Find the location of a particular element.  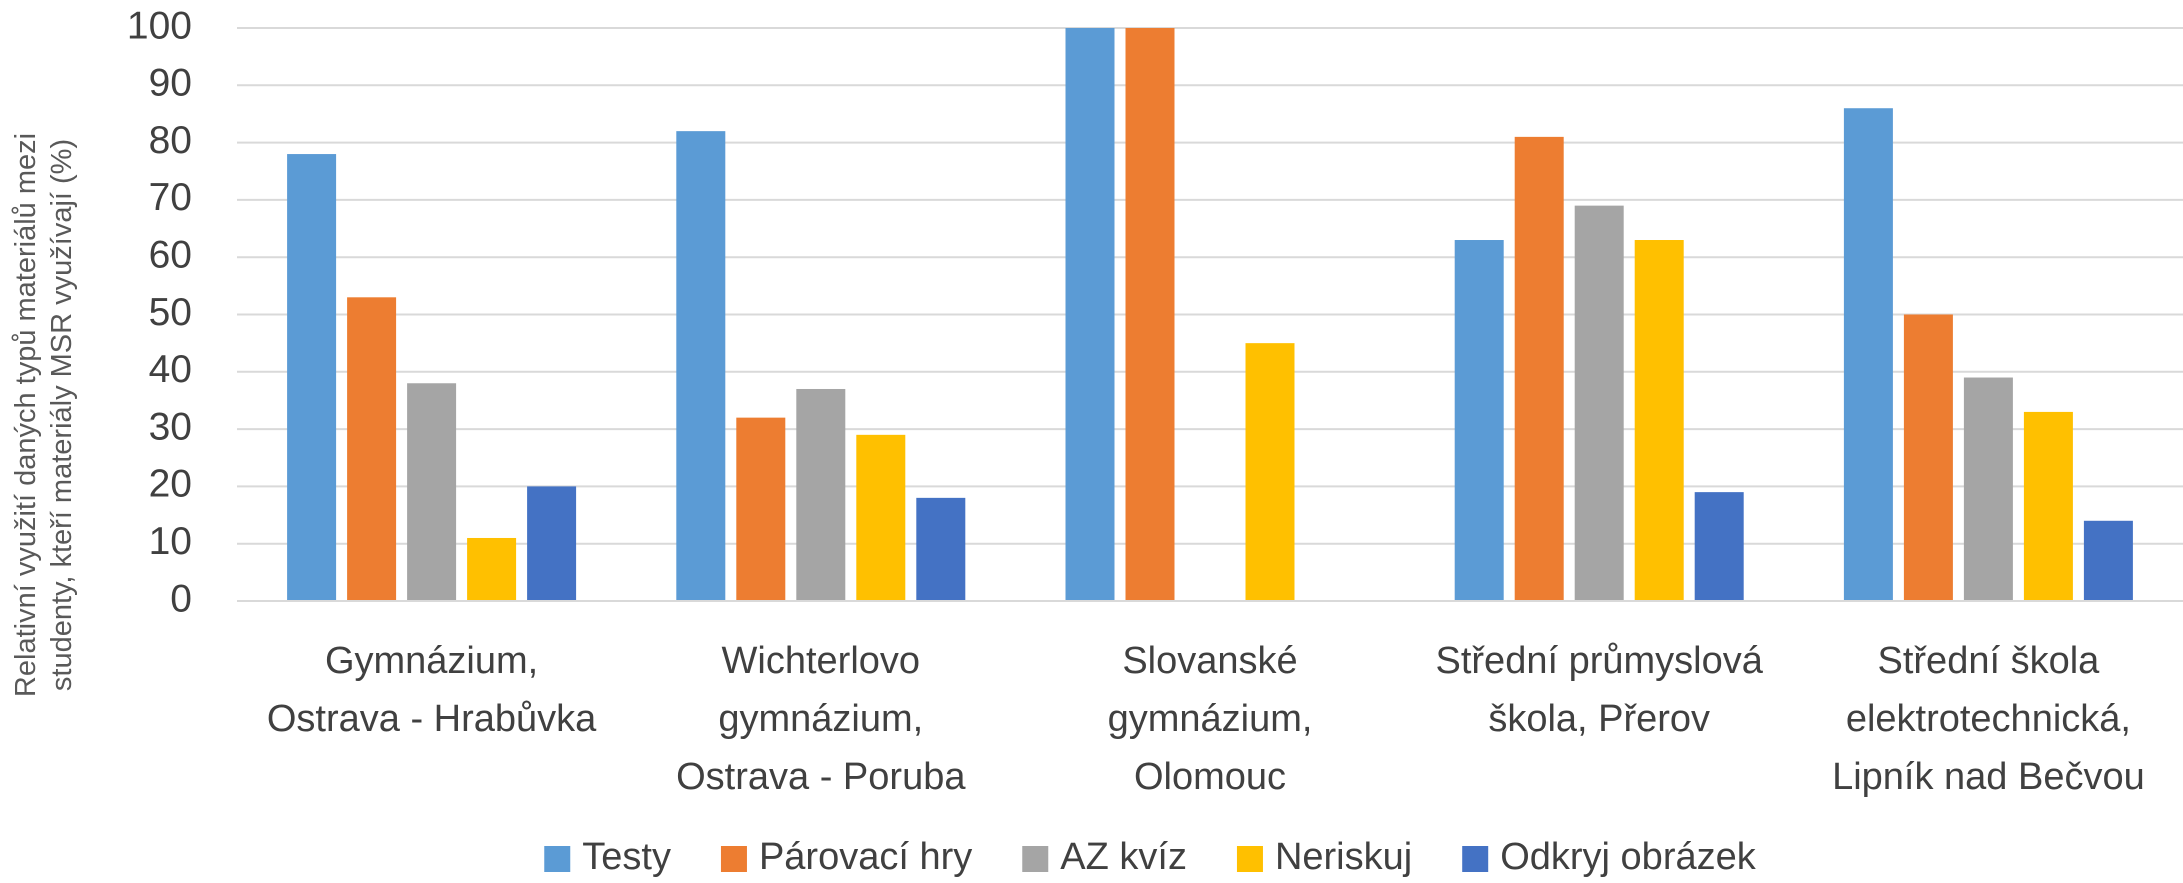

y-tick-label: 80 is located at coordinates (170, 140).